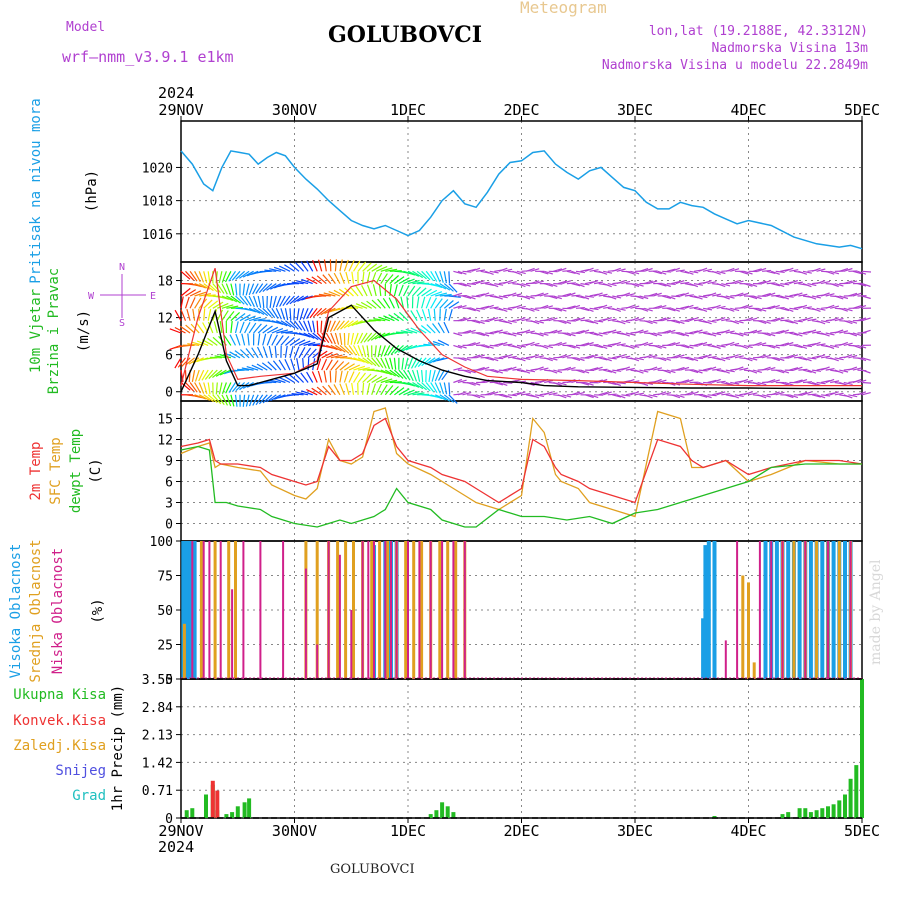 The image size is (900, 900). Describe the element at coordinates (317, 661) in the screenshot. I see `cloud-bar-low` at that location.